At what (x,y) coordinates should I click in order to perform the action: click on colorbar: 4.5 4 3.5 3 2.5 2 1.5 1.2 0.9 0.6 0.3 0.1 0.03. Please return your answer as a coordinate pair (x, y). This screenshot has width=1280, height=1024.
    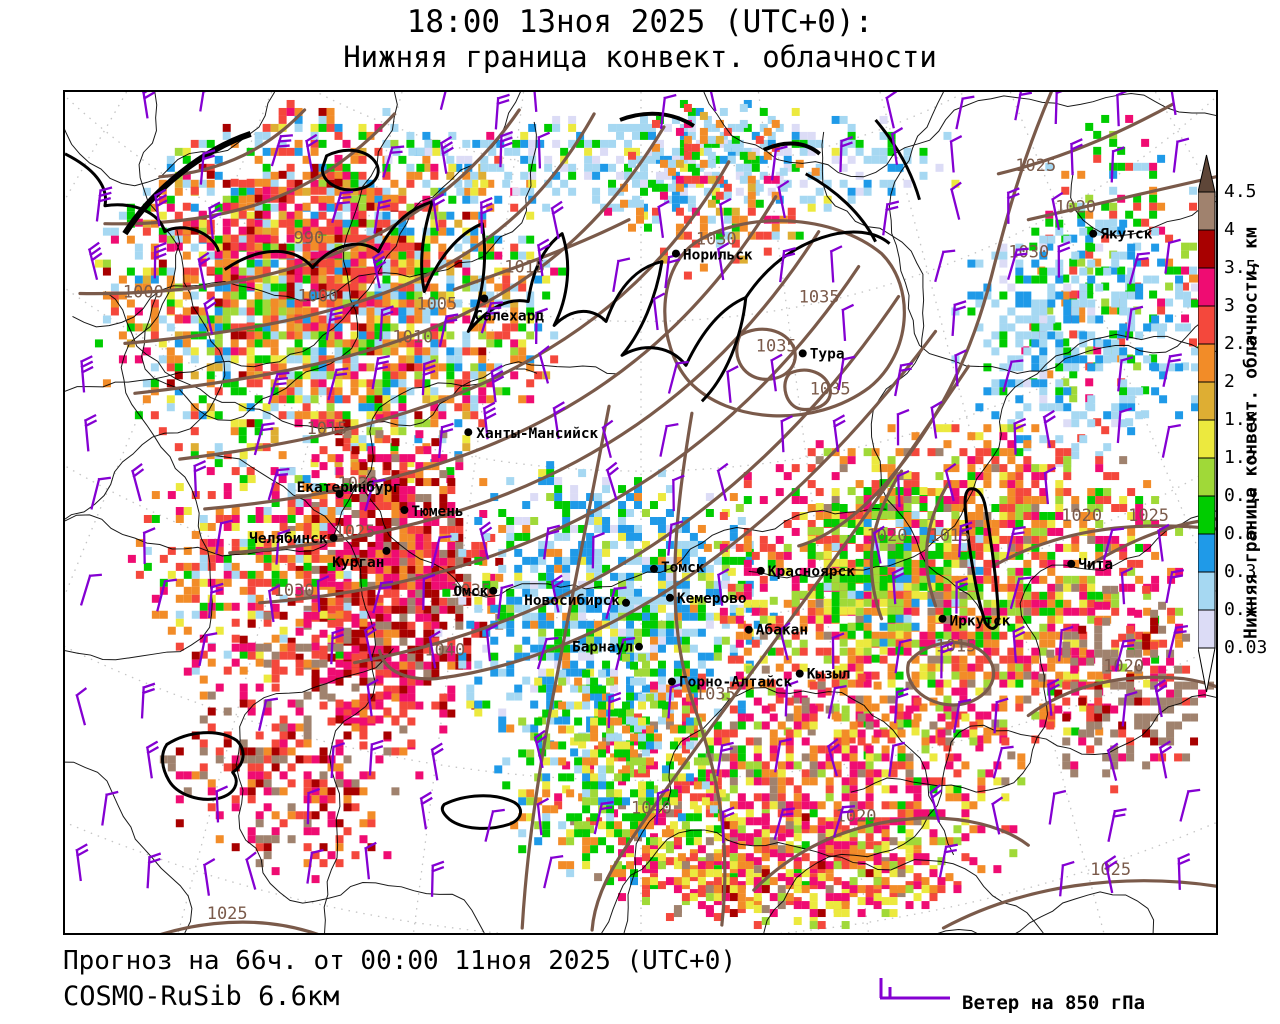
    Looking at the image, I should click on (1232, 434).